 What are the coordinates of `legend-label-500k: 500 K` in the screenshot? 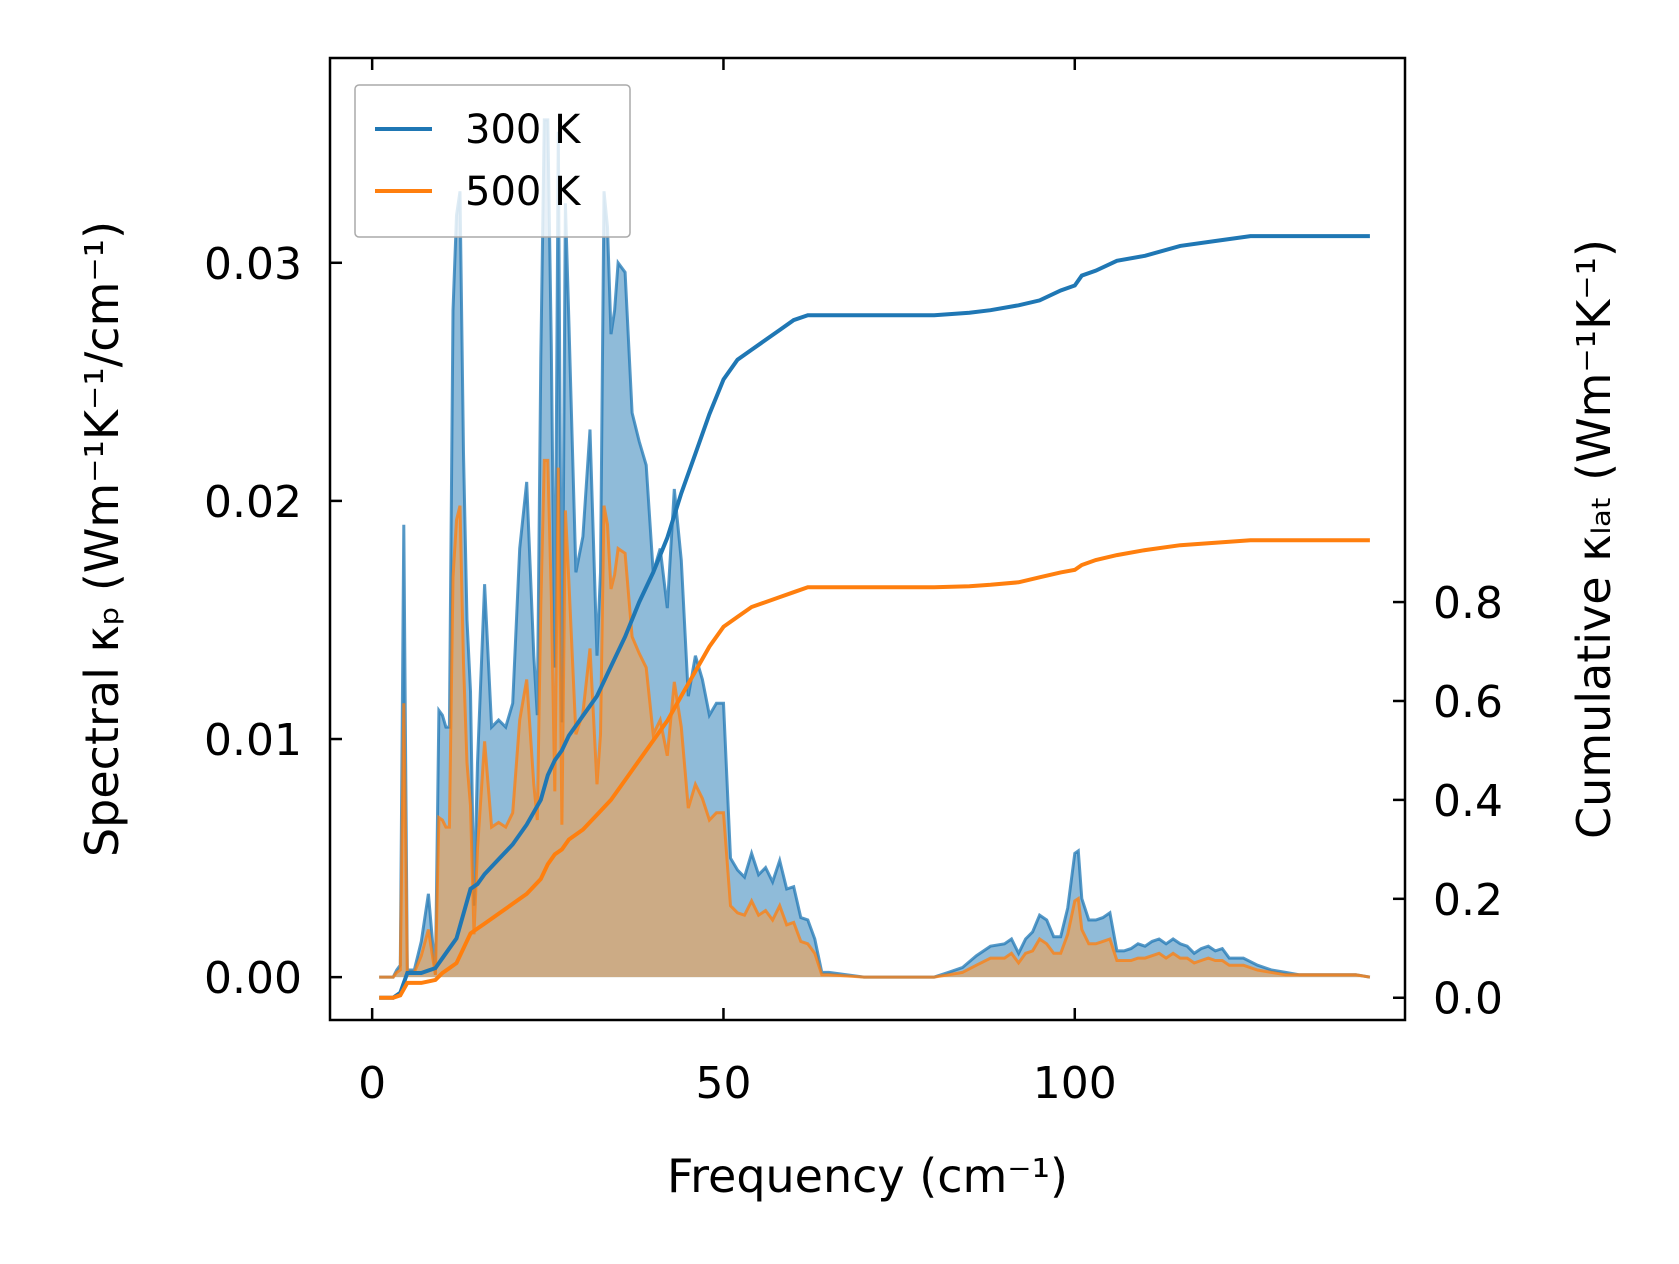 It's located at (523, 192).